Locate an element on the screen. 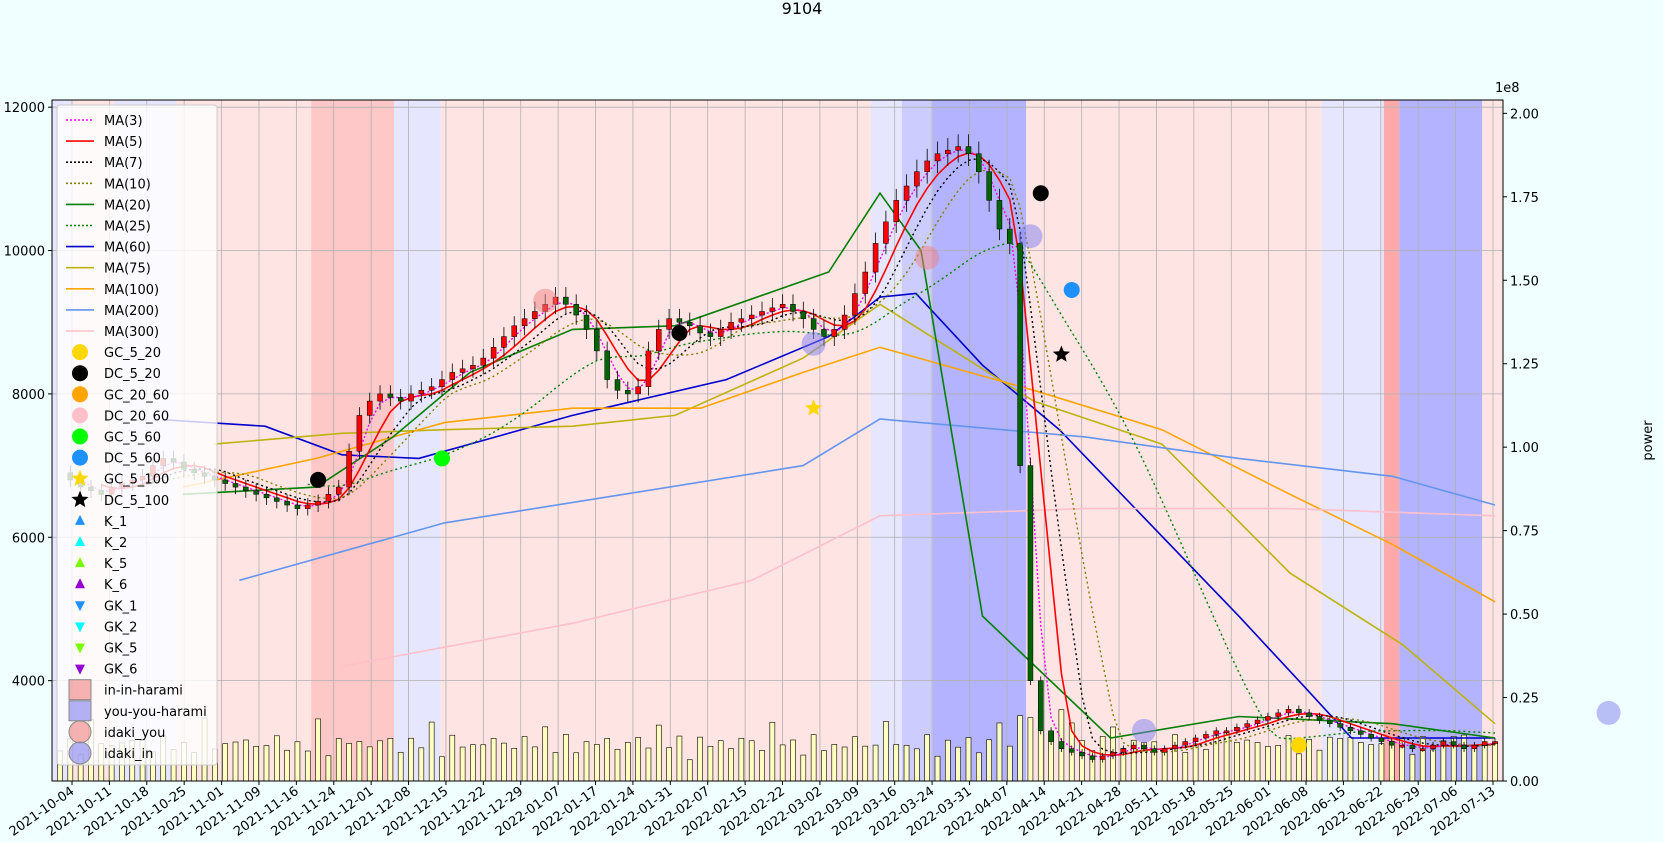  ma-line-ma200 is located at coordinates (867, 500).